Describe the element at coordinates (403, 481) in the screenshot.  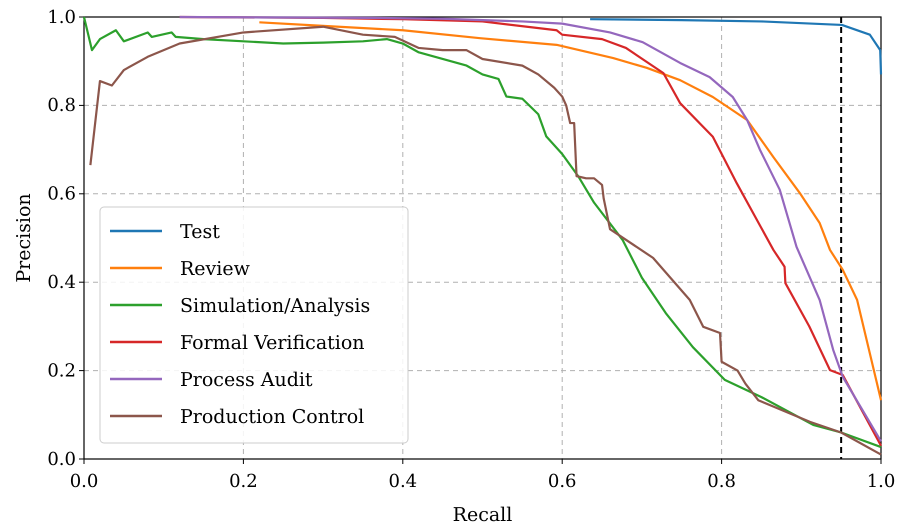
I see `x-tick-label: 0.4` at that location.